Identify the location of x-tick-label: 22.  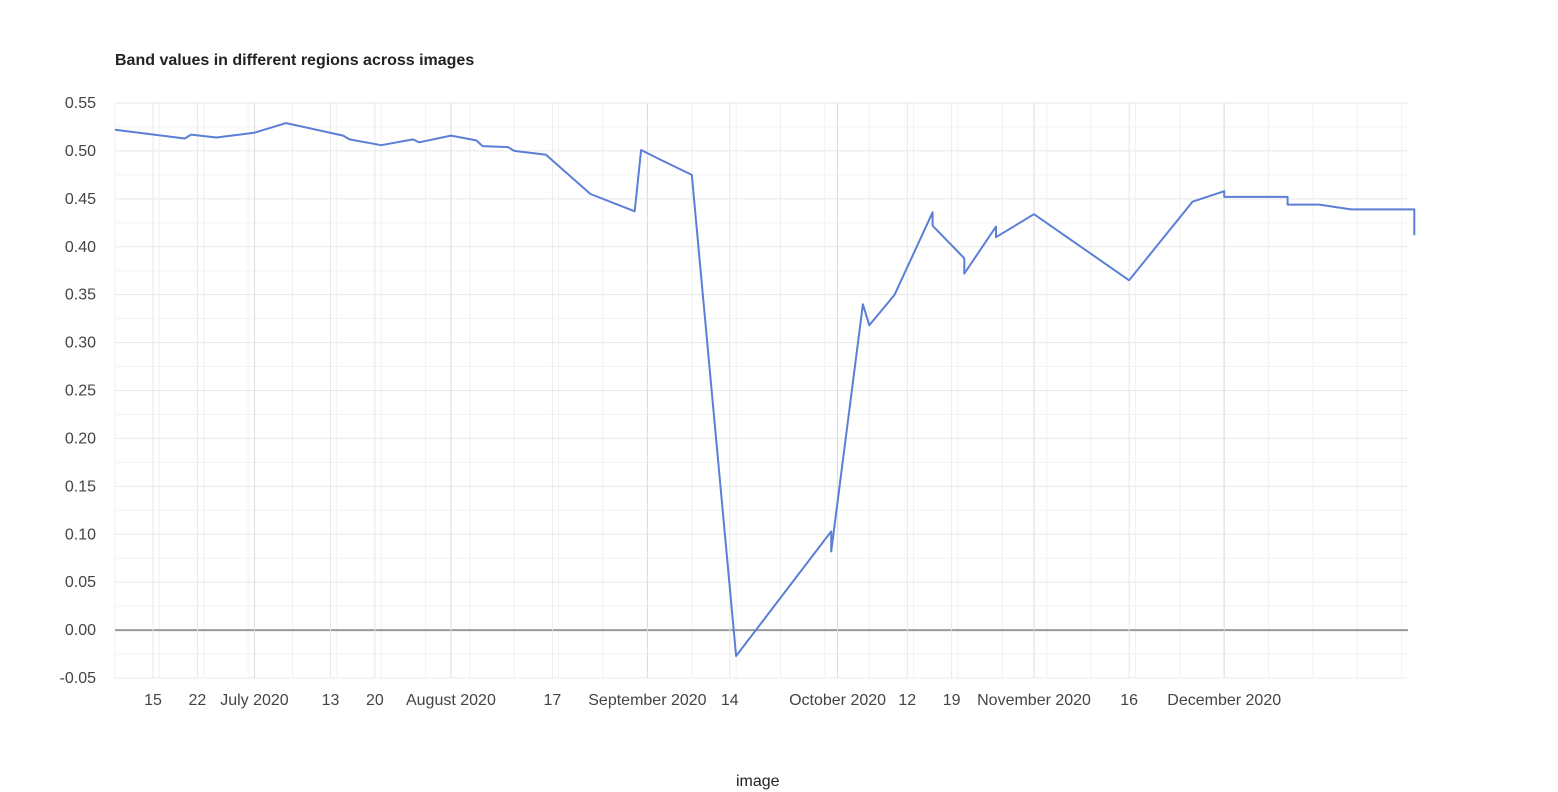
(197, 700).